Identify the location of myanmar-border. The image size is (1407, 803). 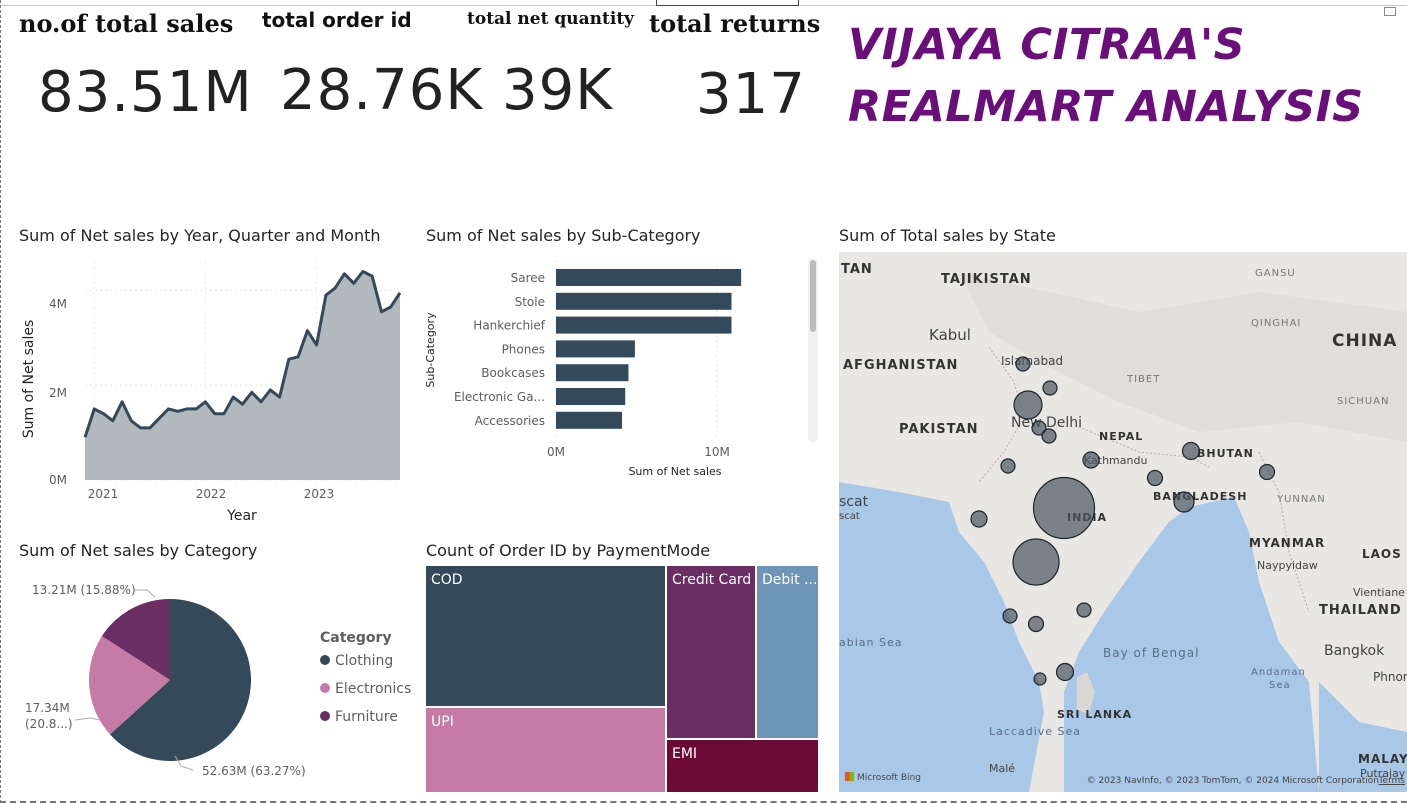
(1284, 532).